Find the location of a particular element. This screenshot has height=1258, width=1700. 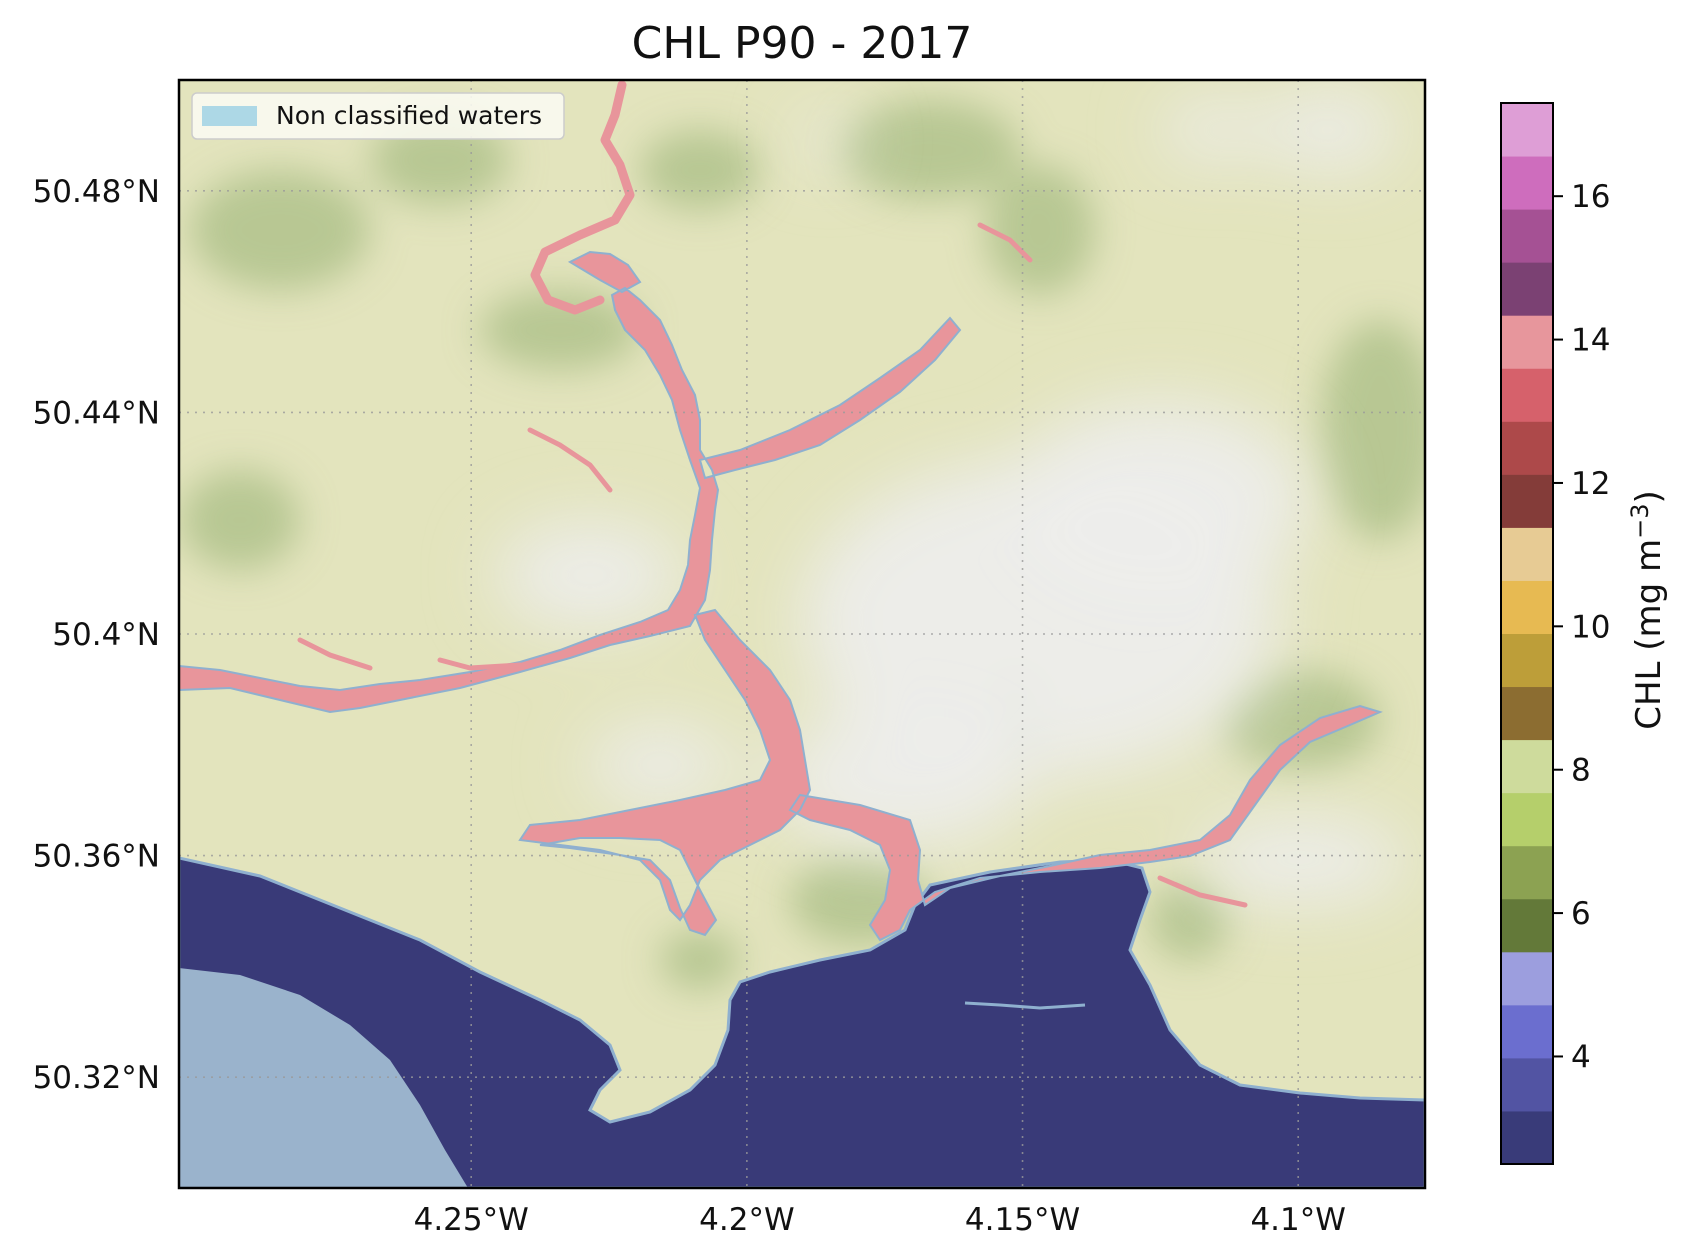

non-classified-waters is located at coordinates (323, 1078).